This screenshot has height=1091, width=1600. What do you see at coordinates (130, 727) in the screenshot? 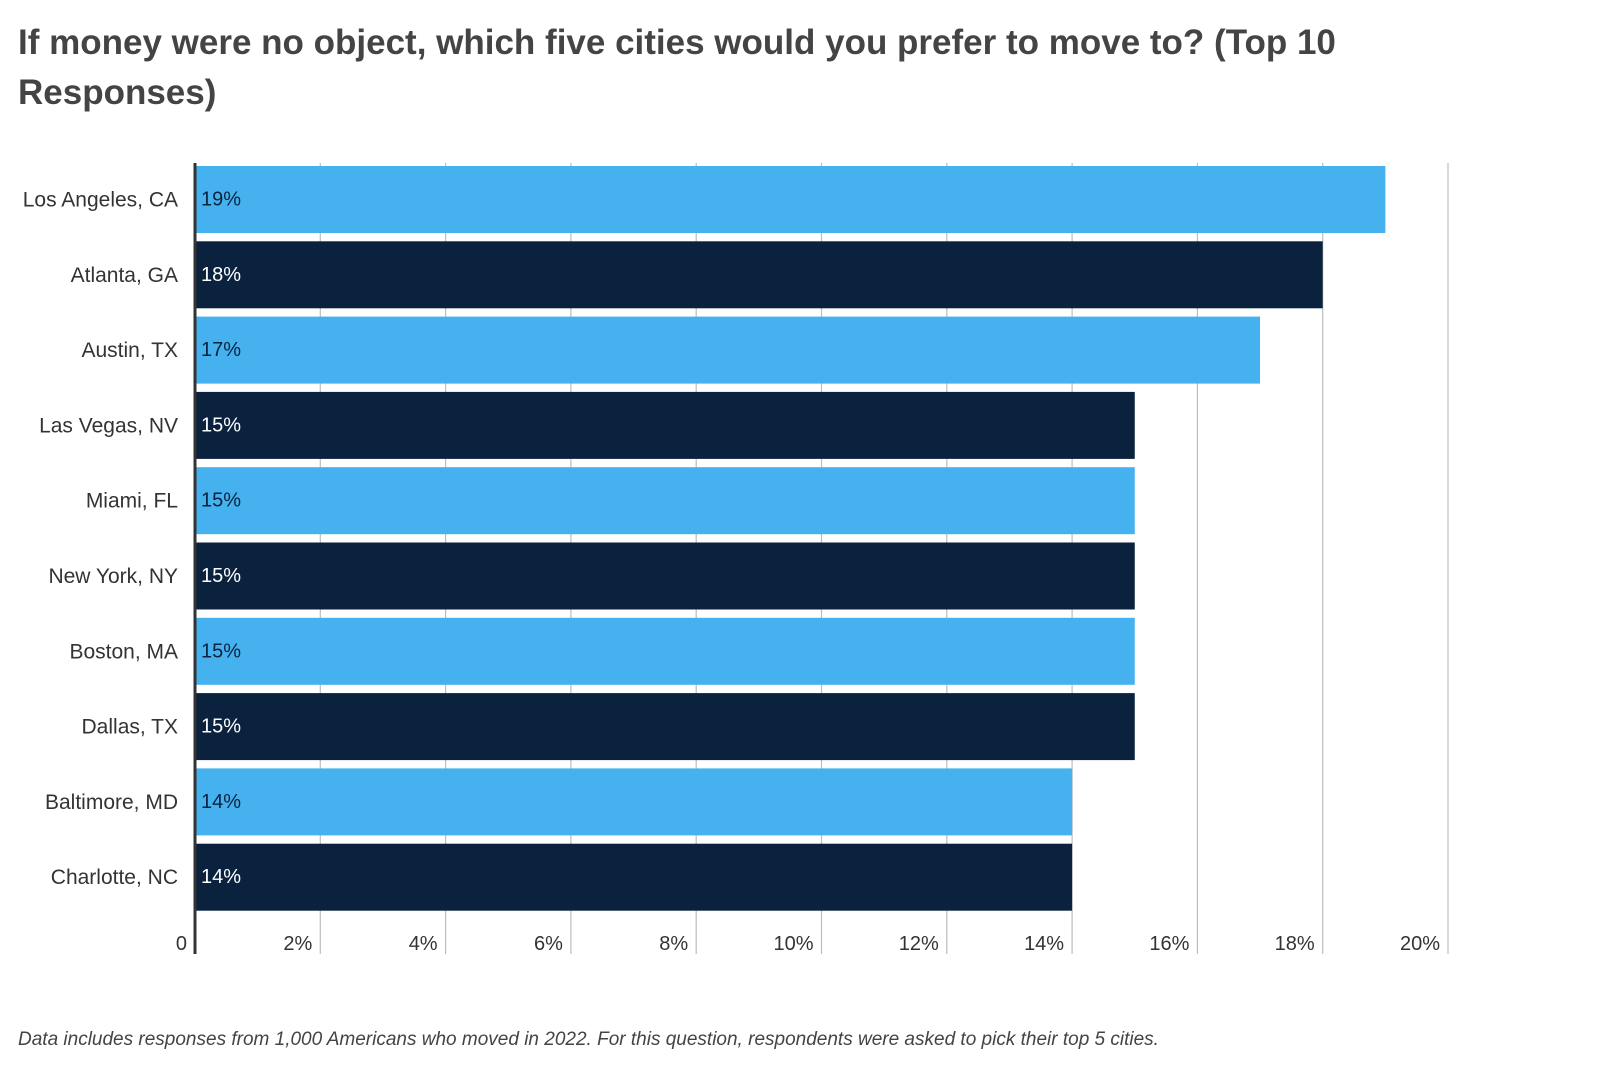
I see `category-label: Dallas, TX` at bounding box center [130, 727].